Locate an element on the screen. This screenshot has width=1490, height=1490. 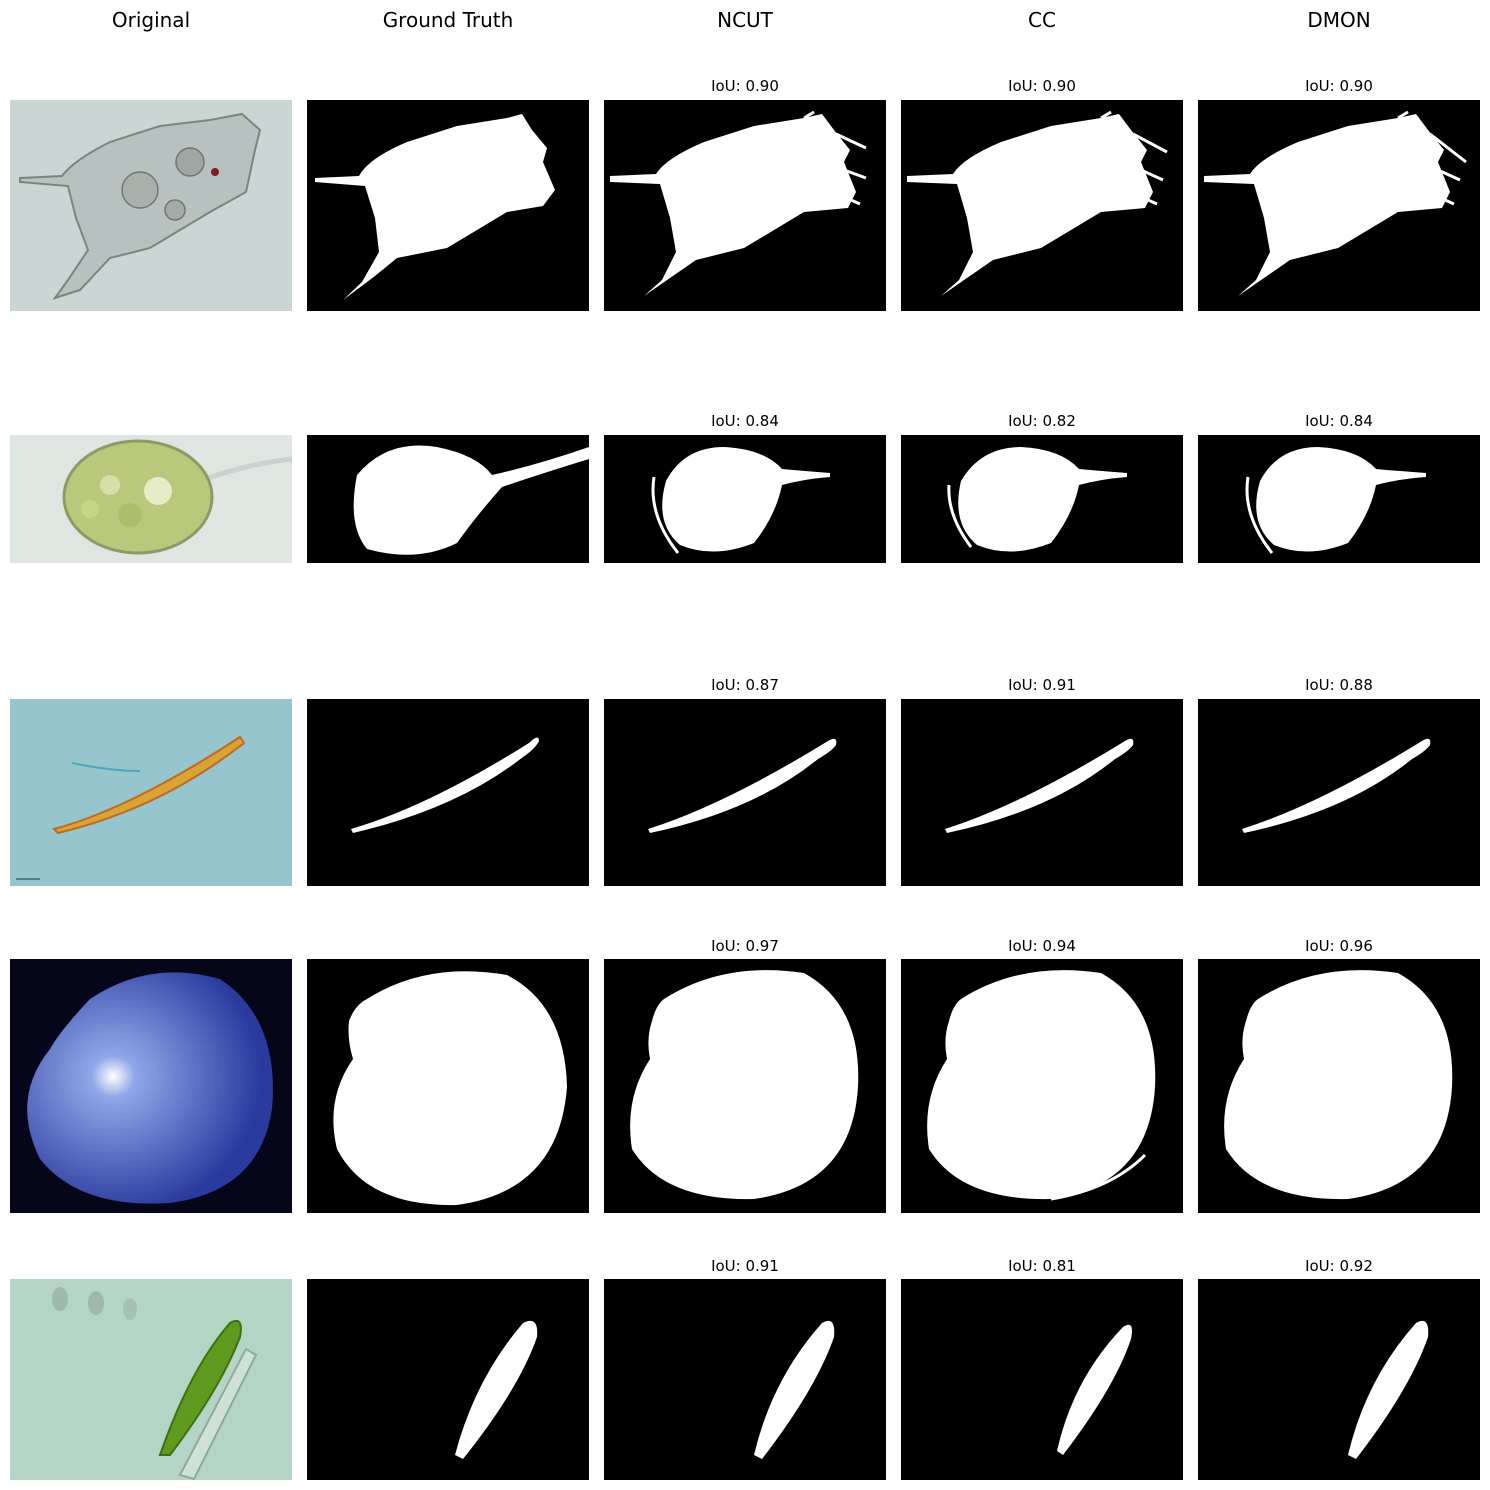
ncut-mask-row1 is located at coordinates (745, 205).